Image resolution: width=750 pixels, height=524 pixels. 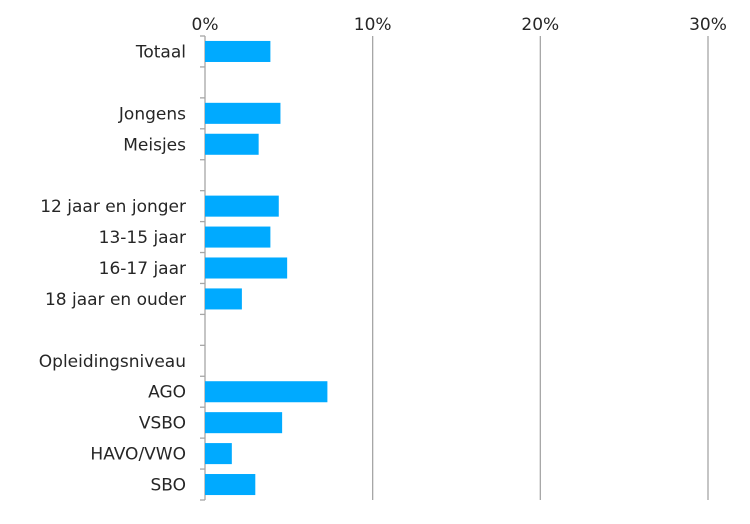 I want to click on category-label: 16-17 jaar, so click(x=142, y=269).